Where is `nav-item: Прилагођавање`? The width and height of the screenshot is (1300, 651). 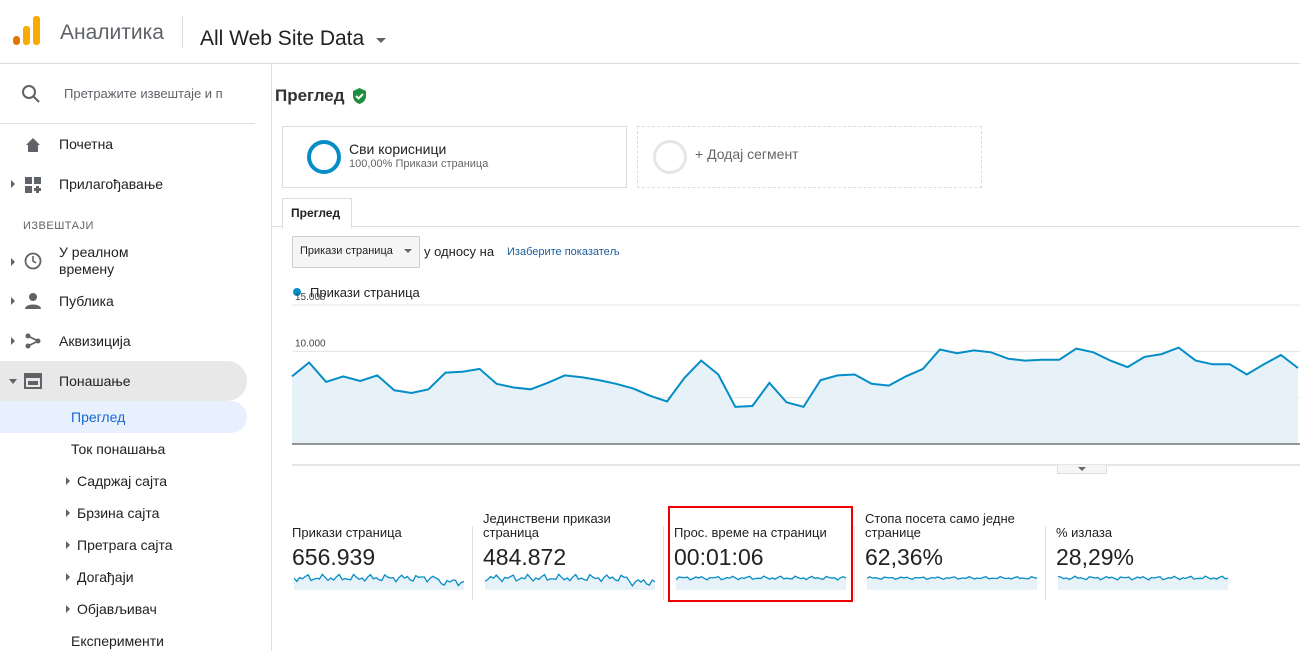
nav-item: Прилагођавање is located at coordinates (111, 184).